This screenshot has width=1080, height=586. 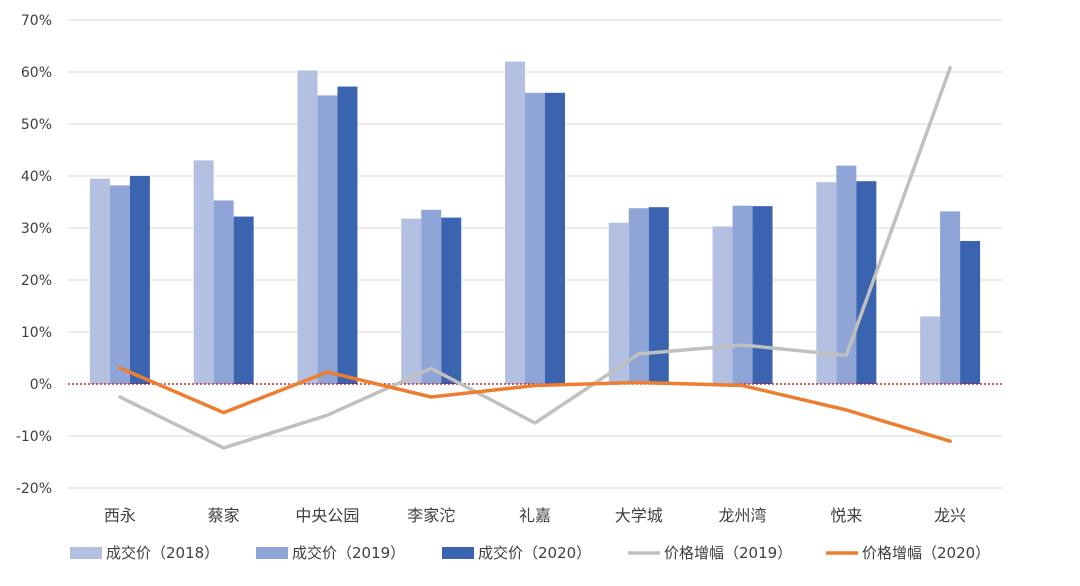 I want to click on x-tick-label: 龙州湾, so click(x=743, y=515).